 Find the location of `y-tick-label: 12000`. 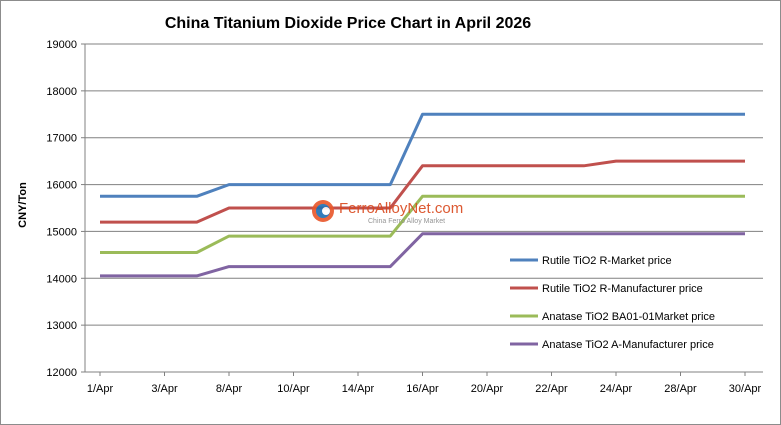

y-tick-label: 12000 is located at coordinates (61, 373).